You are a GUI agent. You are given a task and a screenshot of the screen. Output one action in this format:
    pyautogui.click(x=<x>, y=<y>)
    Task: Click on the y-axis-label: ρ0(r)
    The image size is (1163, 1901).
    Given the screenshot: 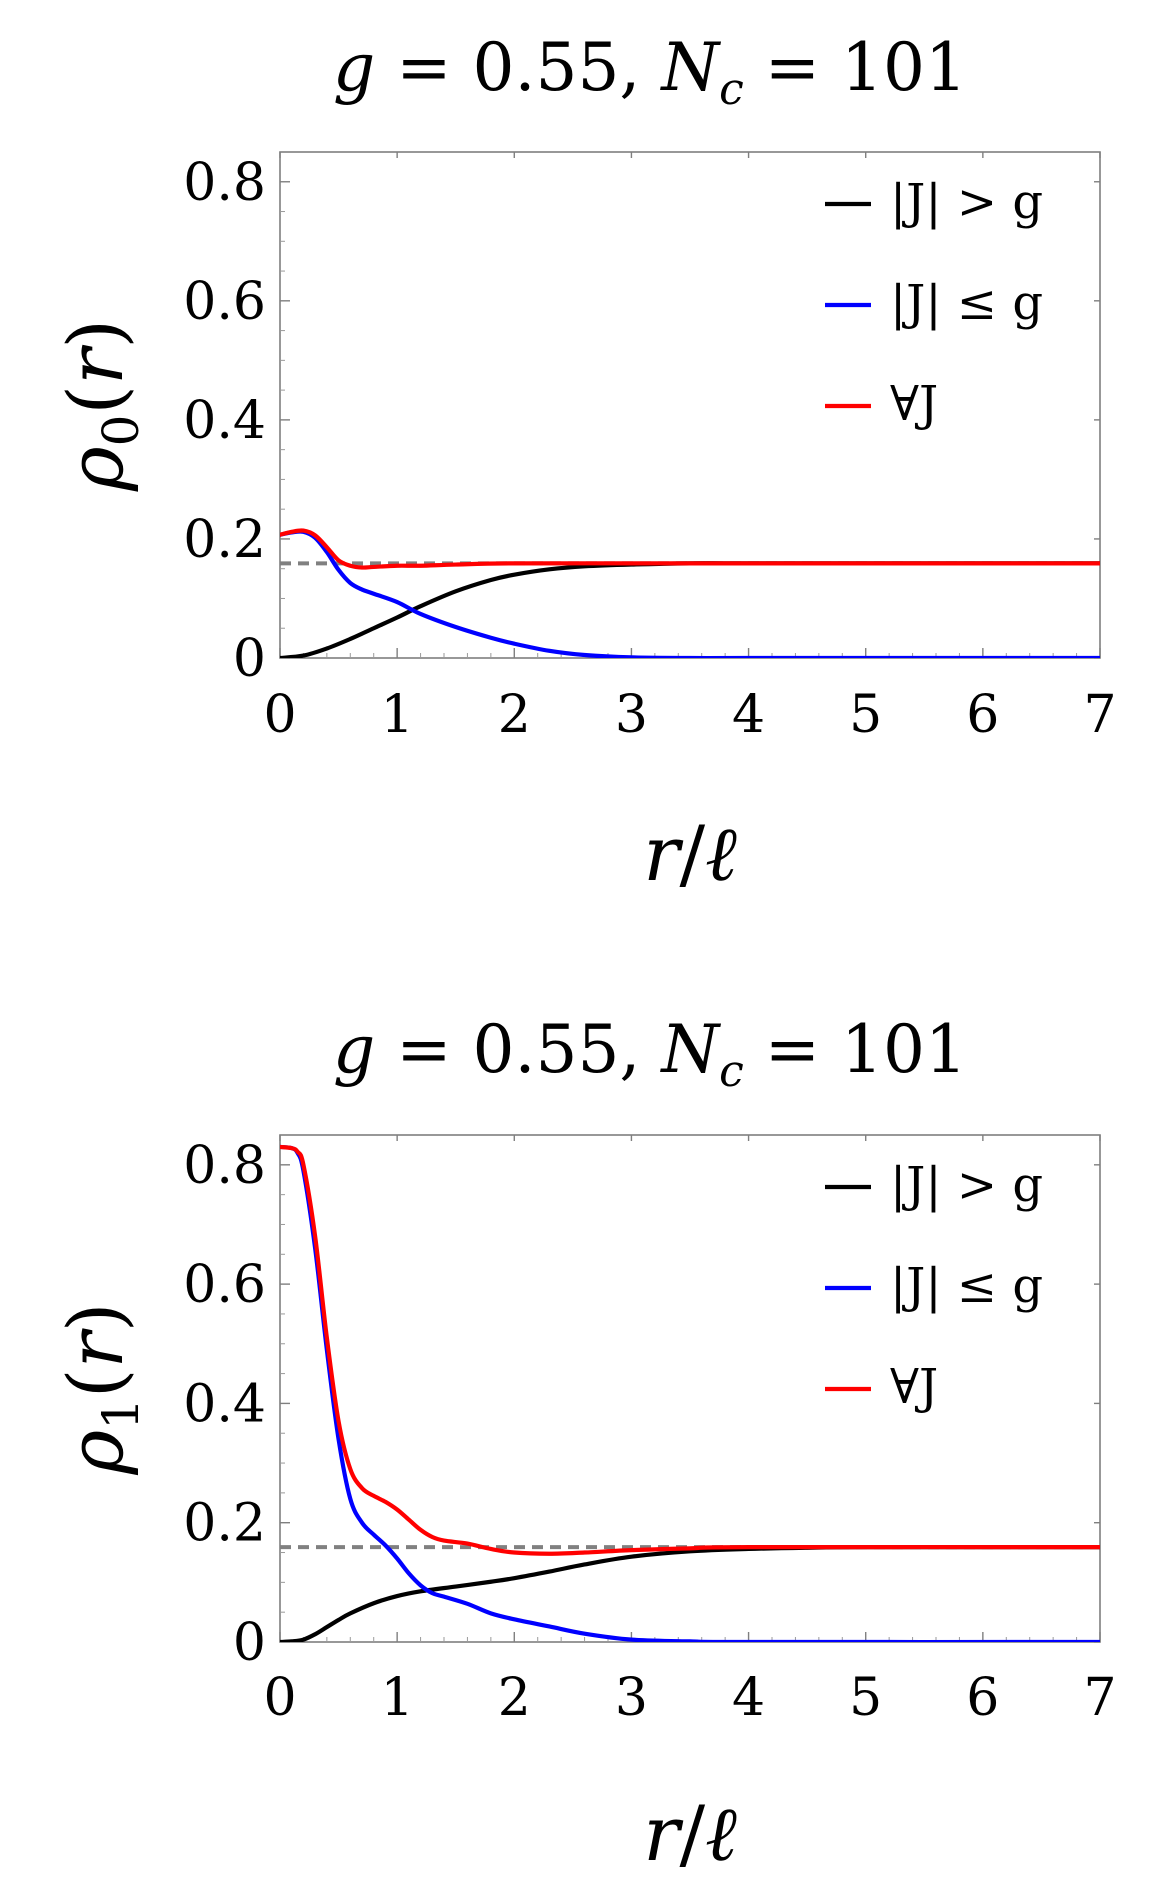 What is the action you would take?
    pyautogui.click(x=100, y=405)
    